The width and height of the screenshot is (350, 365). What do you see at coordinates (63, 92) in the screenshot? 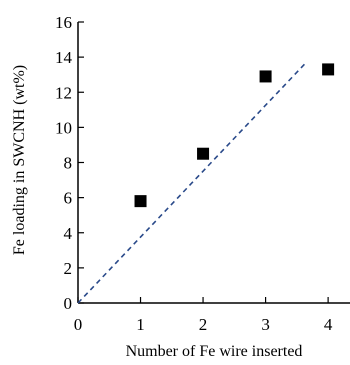
I see `y-tick-label: 12` at bounding box center [63, 92].